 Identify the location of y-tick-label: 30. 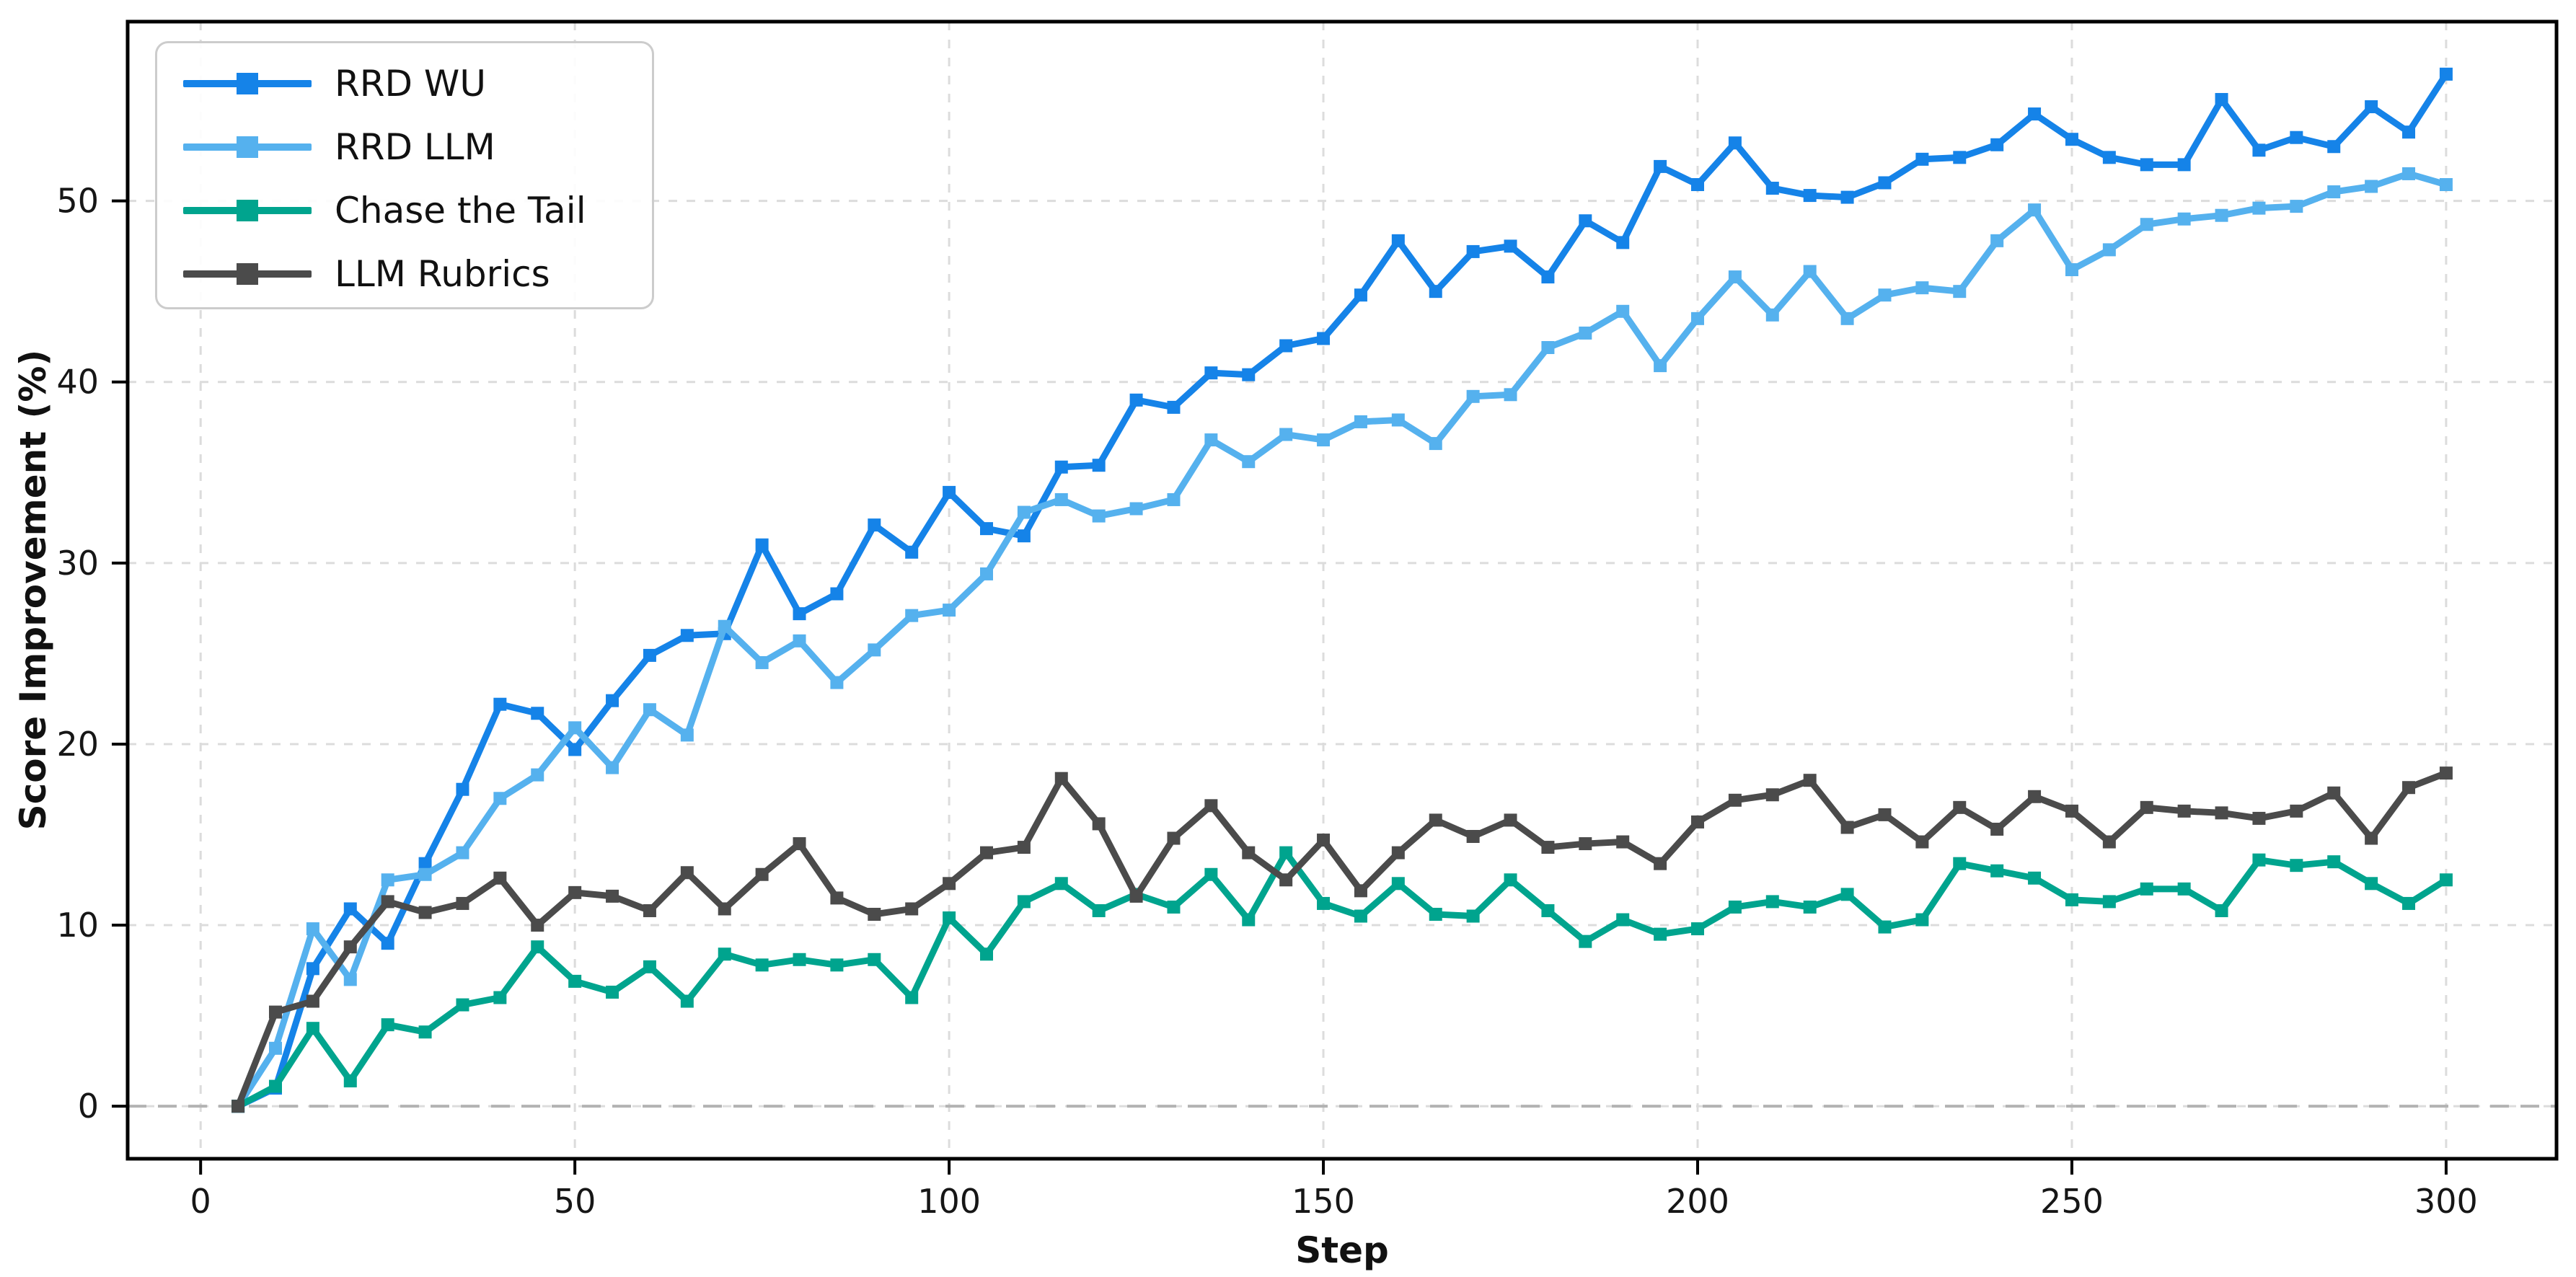
(77, 563).